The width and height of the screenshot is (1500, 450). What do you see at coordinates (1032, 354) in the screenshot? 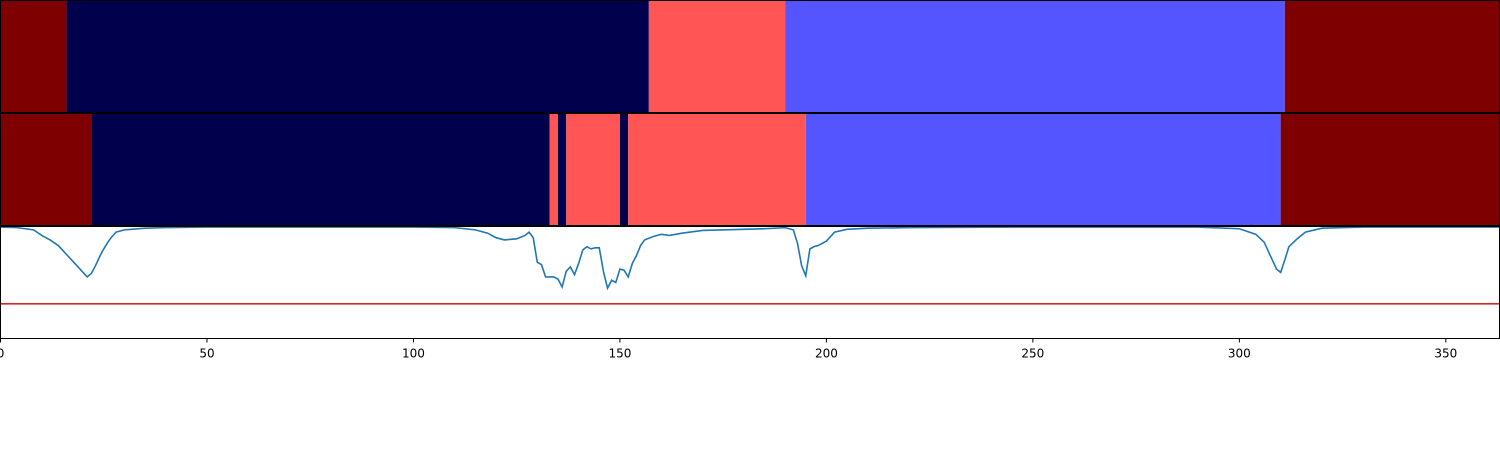
I see `x-tick-label: 250` at bounding box center [1032, 354].